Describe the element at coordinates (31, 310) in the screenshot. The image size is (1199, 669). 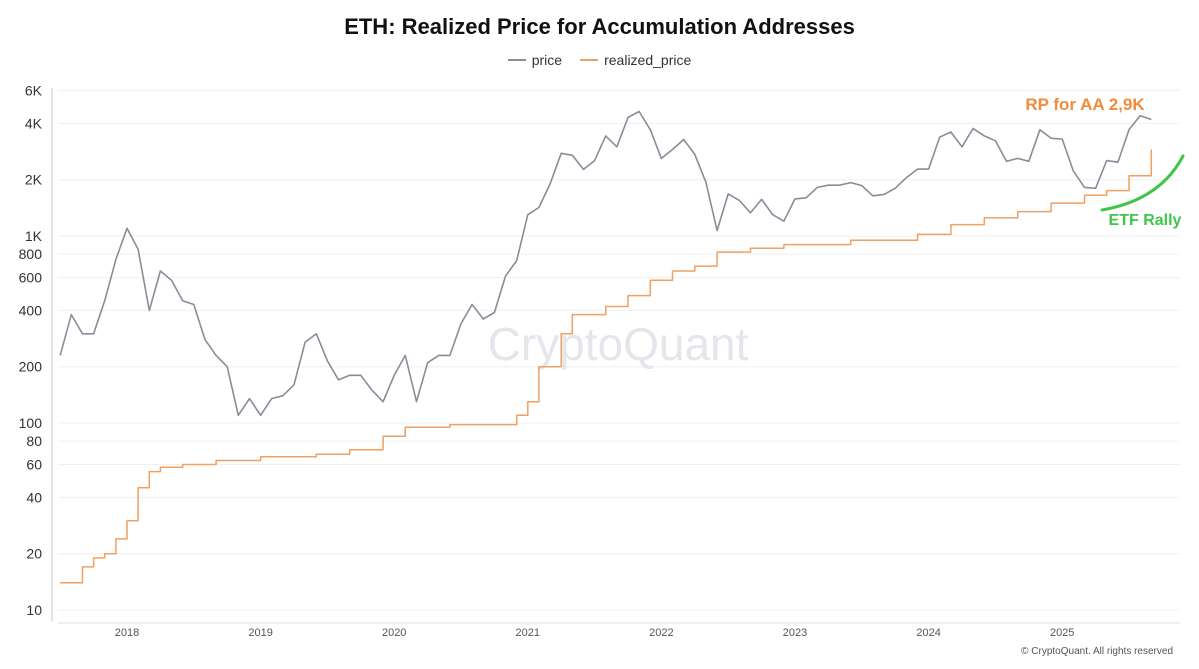
I see `y-tick-label: 400` at that location.